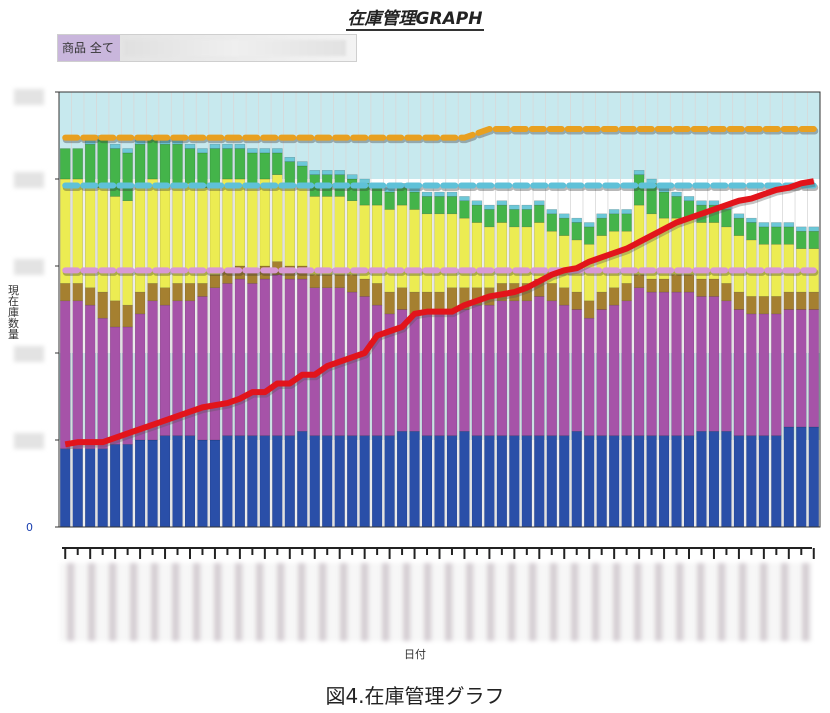 The image size is (830, 713). I want to click on chart-title-text: 在庫管理GRAPH, so click(415, 20).